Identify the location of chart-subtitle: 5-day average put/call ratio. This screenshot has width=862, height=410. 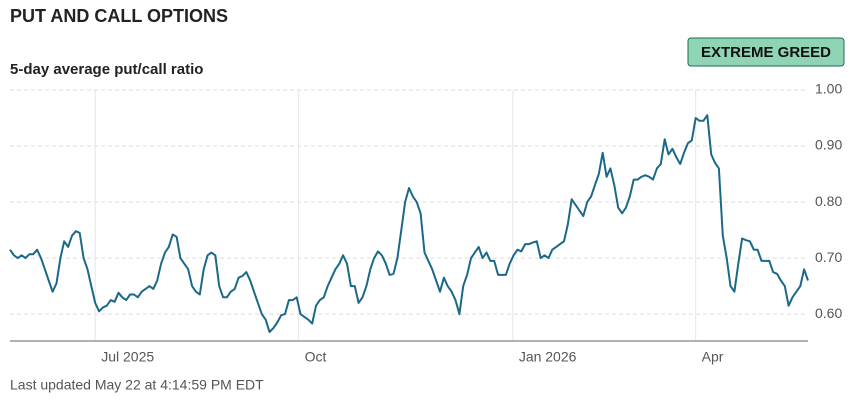
(106, 69).